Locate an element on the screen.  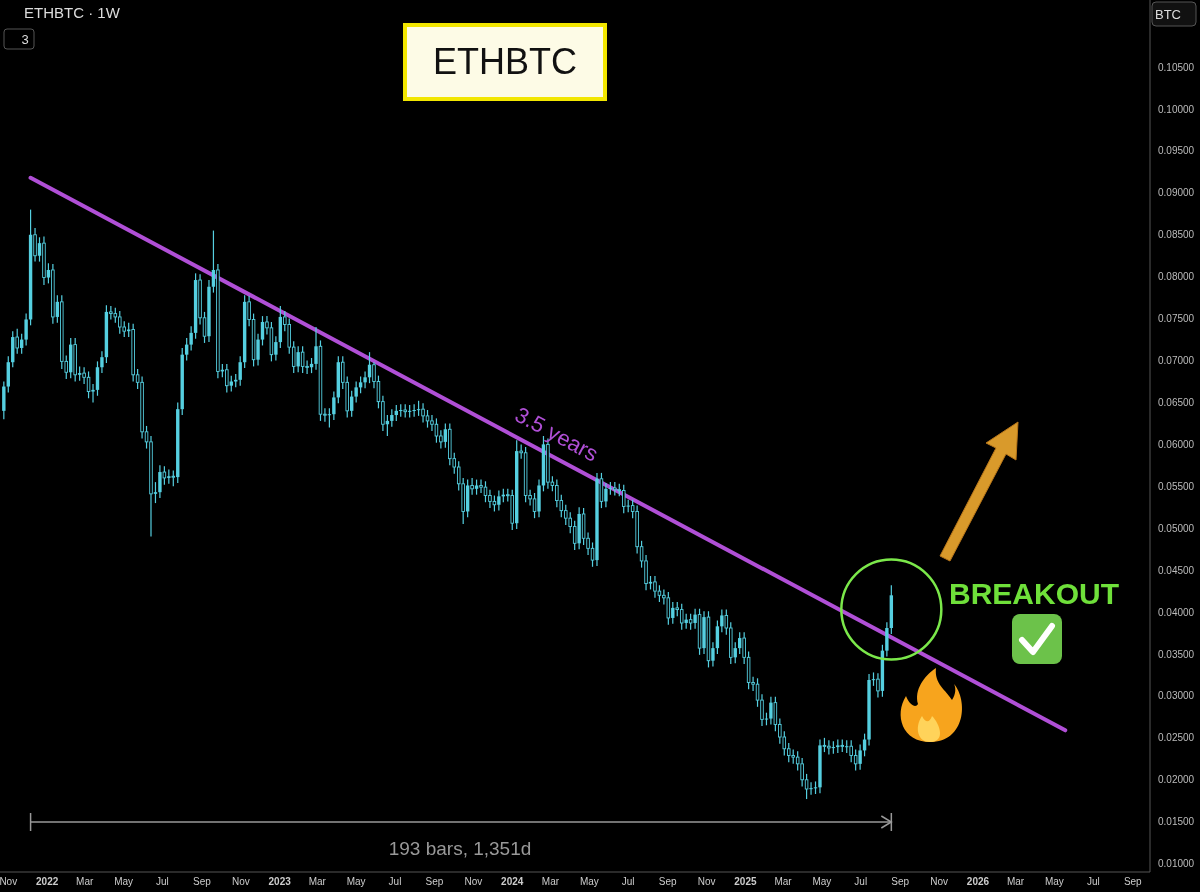
x-tick-label: 2025 is located at coordinates (745, 881).